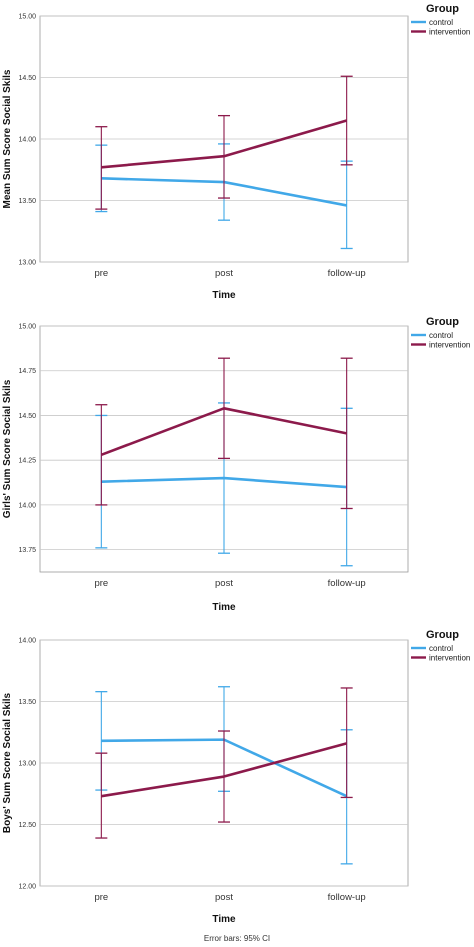  I want to click on y-axis-title: Mean Sum Score Social Skils, so click(7, 138).